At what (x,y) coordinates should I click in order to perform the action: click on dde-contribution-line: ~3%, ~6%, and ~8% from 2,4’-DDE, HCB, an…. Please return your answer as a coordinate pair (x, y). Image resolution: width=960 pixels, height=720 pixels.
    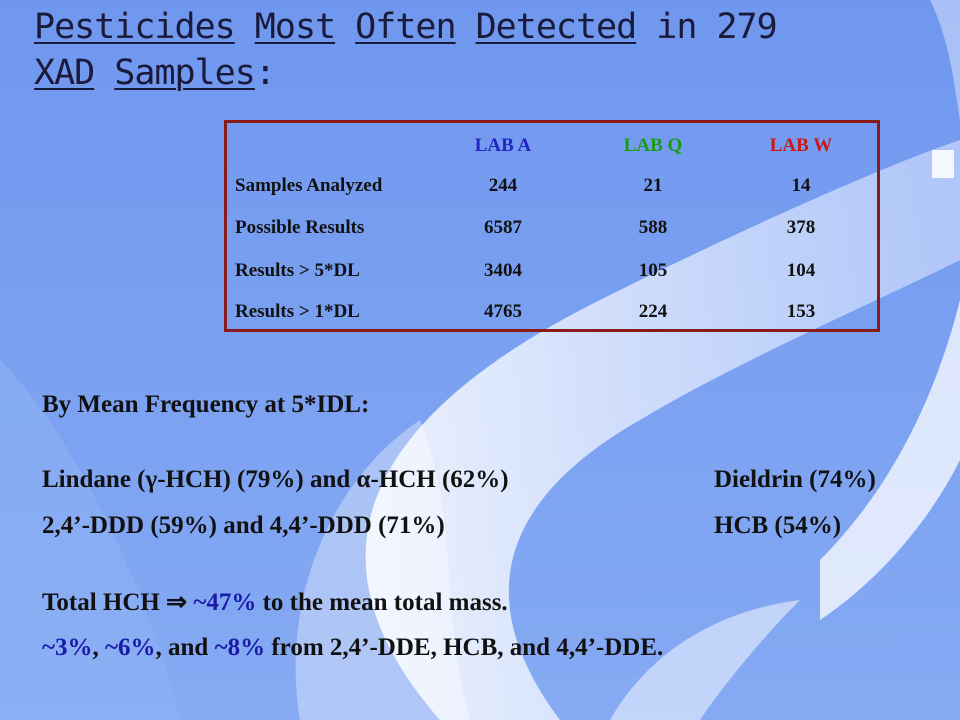
    Looking at the image, I should click on (352, 648).